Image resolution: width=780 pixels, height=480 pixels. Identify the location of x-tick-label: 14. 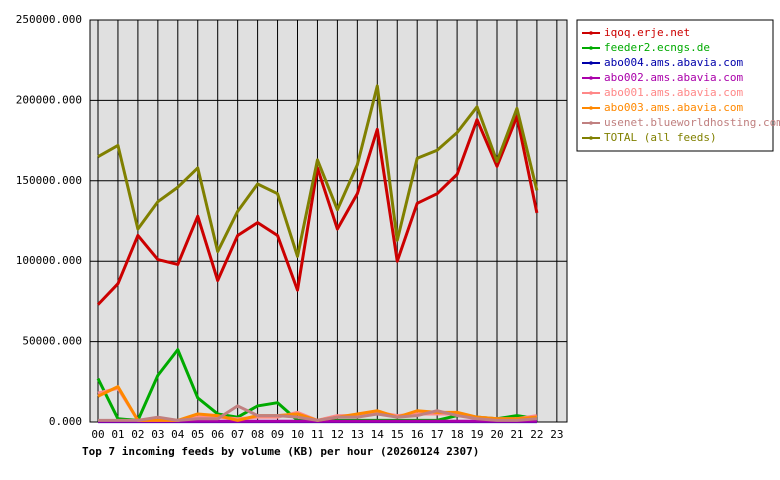
(378, 434).